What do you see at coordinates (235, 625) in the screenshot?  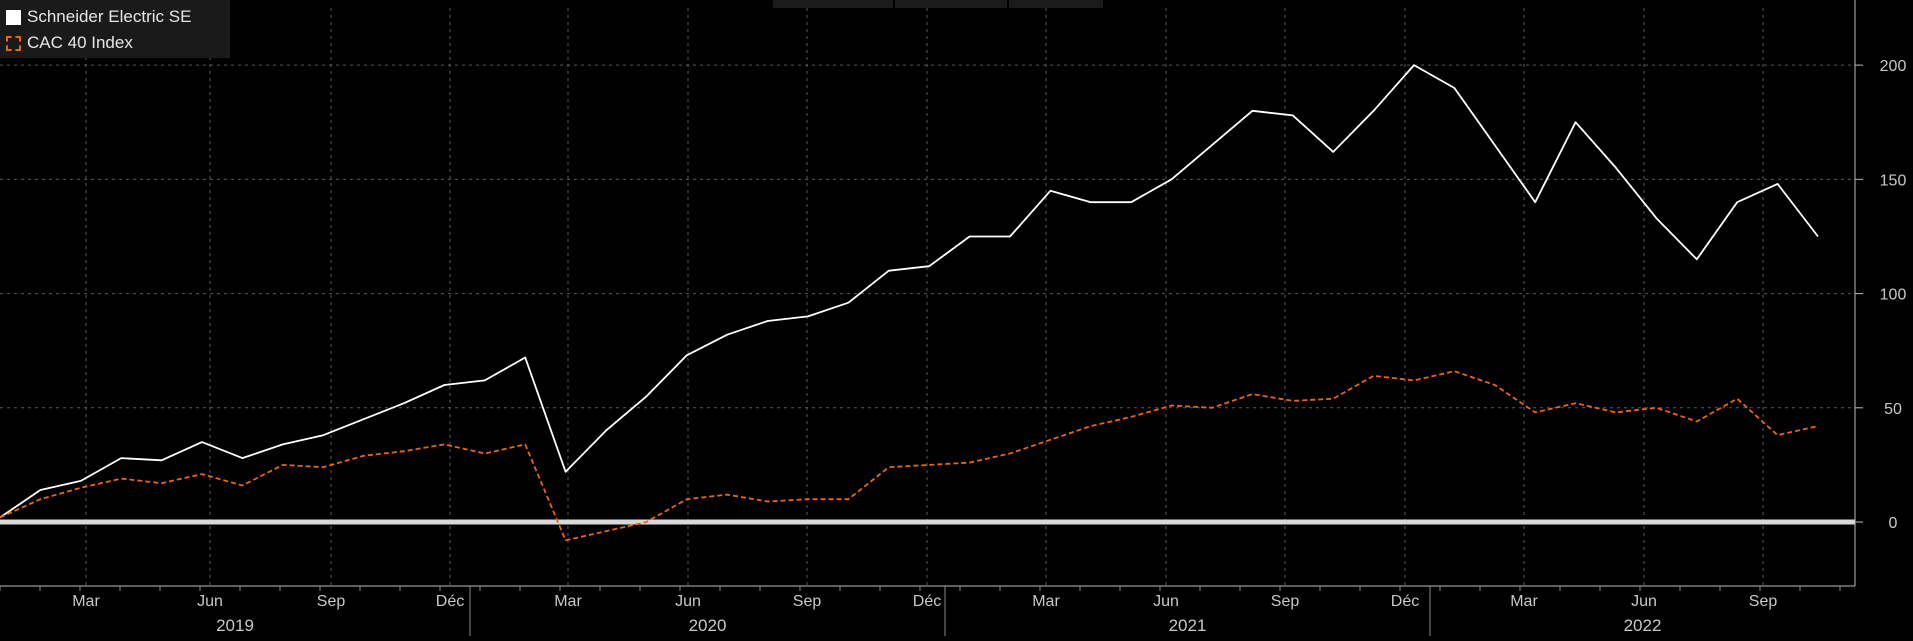 I see `x-year-label: 2019` at bounding box center [235, 625].